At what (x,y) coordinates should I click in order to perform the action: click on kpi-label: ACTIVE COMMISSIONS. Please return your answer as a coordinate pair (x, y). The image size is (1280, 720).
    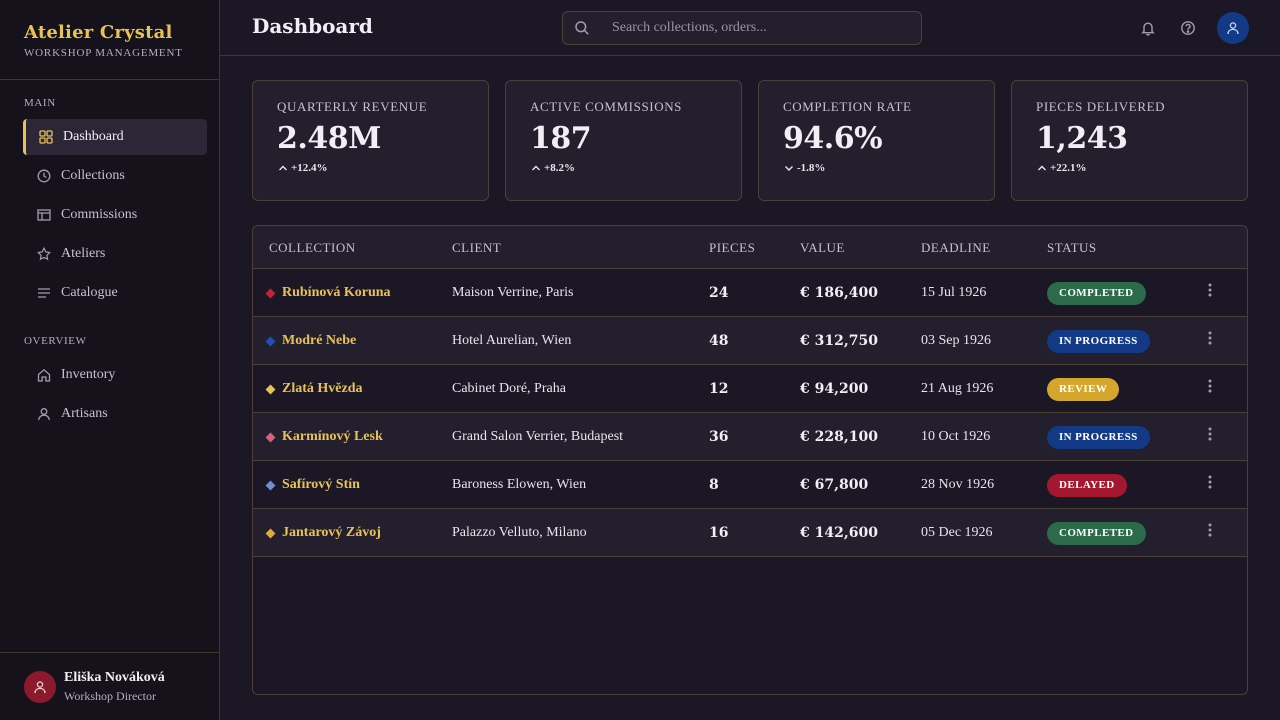
    Looking at the image, I should click on (606, 106).